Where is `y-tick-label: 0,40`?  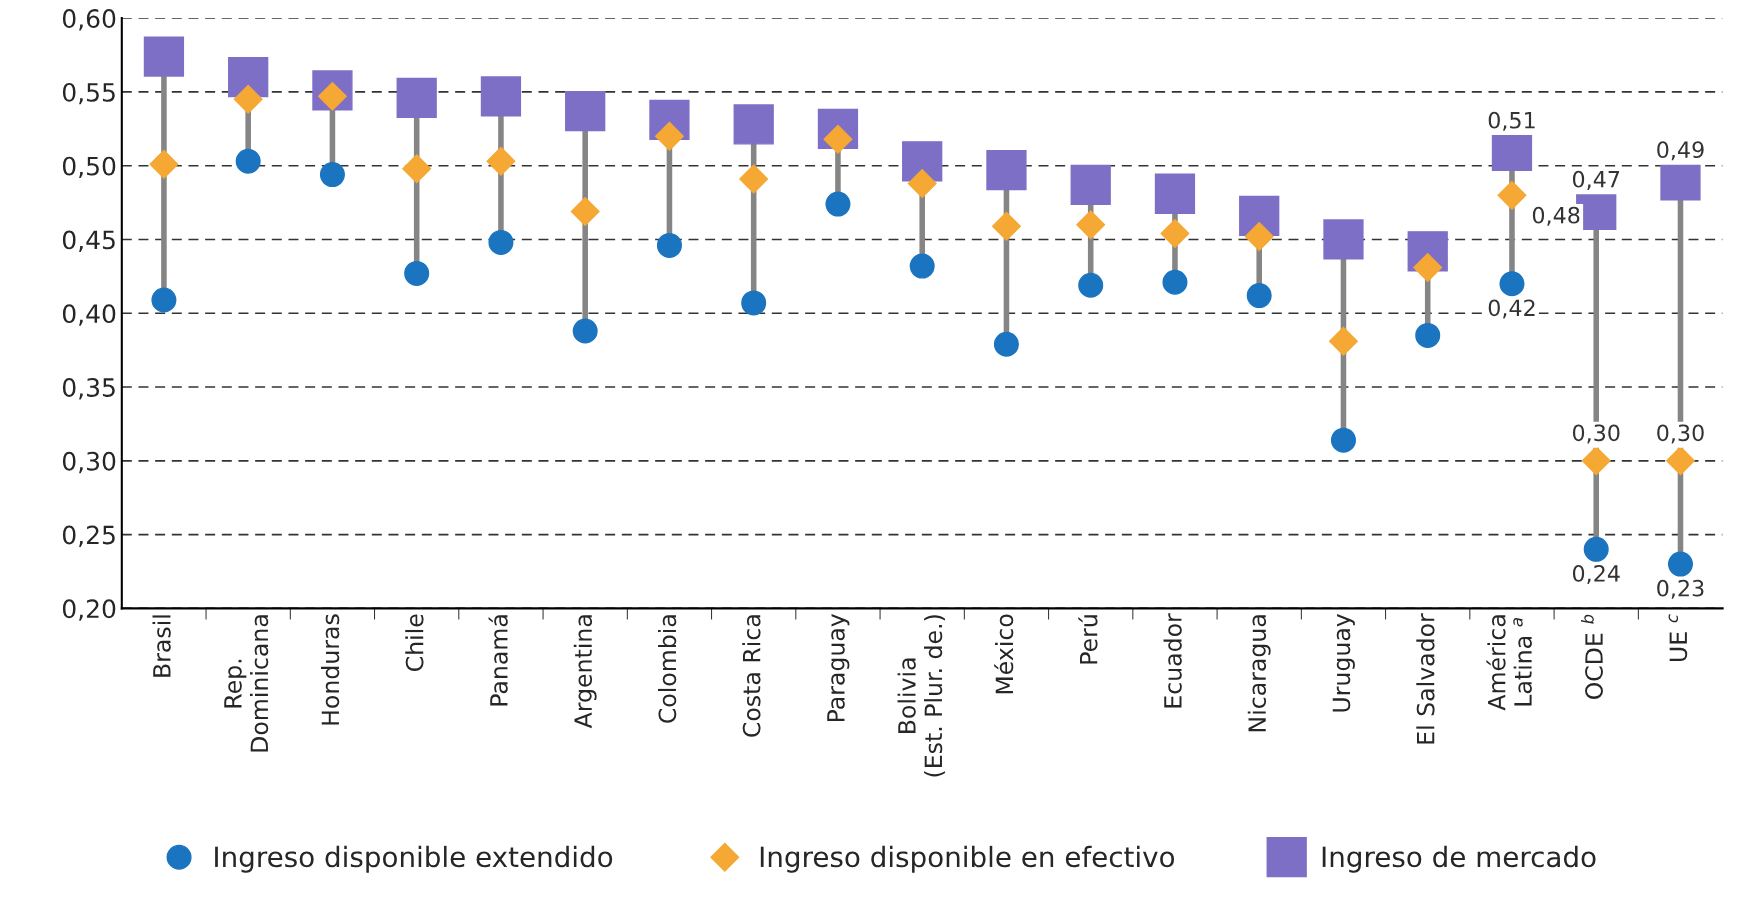 y-tick-label: 0,40 is located at coordinates (89, 315).